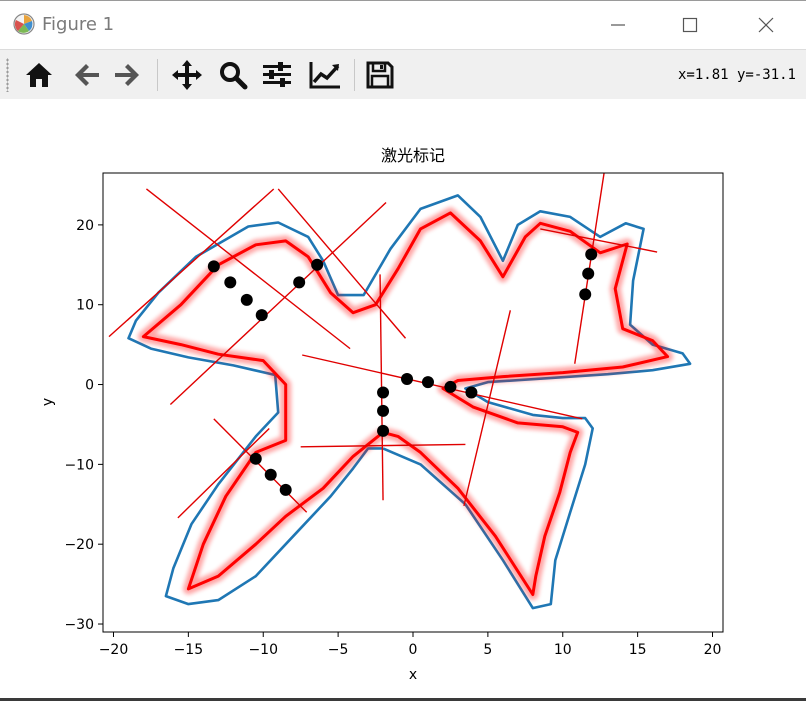 The width and height of the screenshot is (806, 703). Describe the element at coordinates (403, 25) in the screenshot. I see `title-bar: Figure 1` at that location.